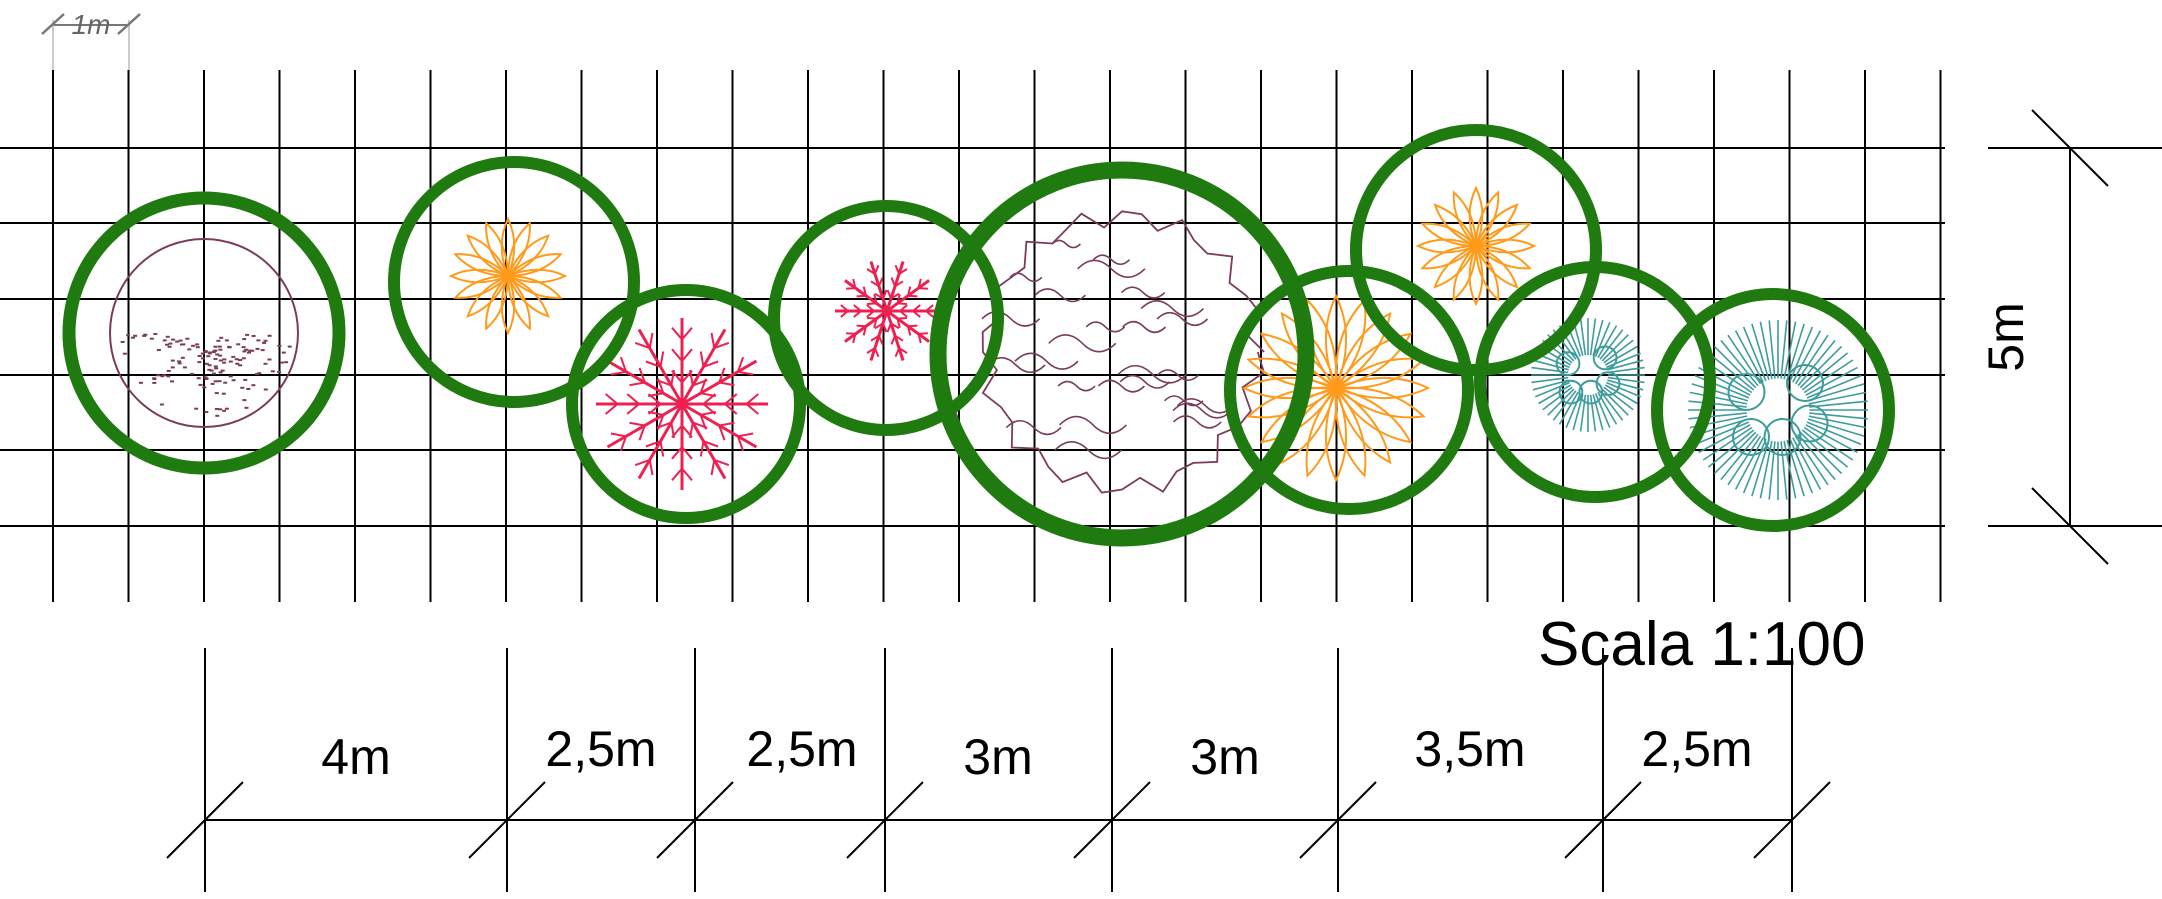 The width and height of the screenshot is (2162, 899). Describe the element at coordinates (355, 757) in the screenshot. I see `spacing-label-1: 4m` at that location.